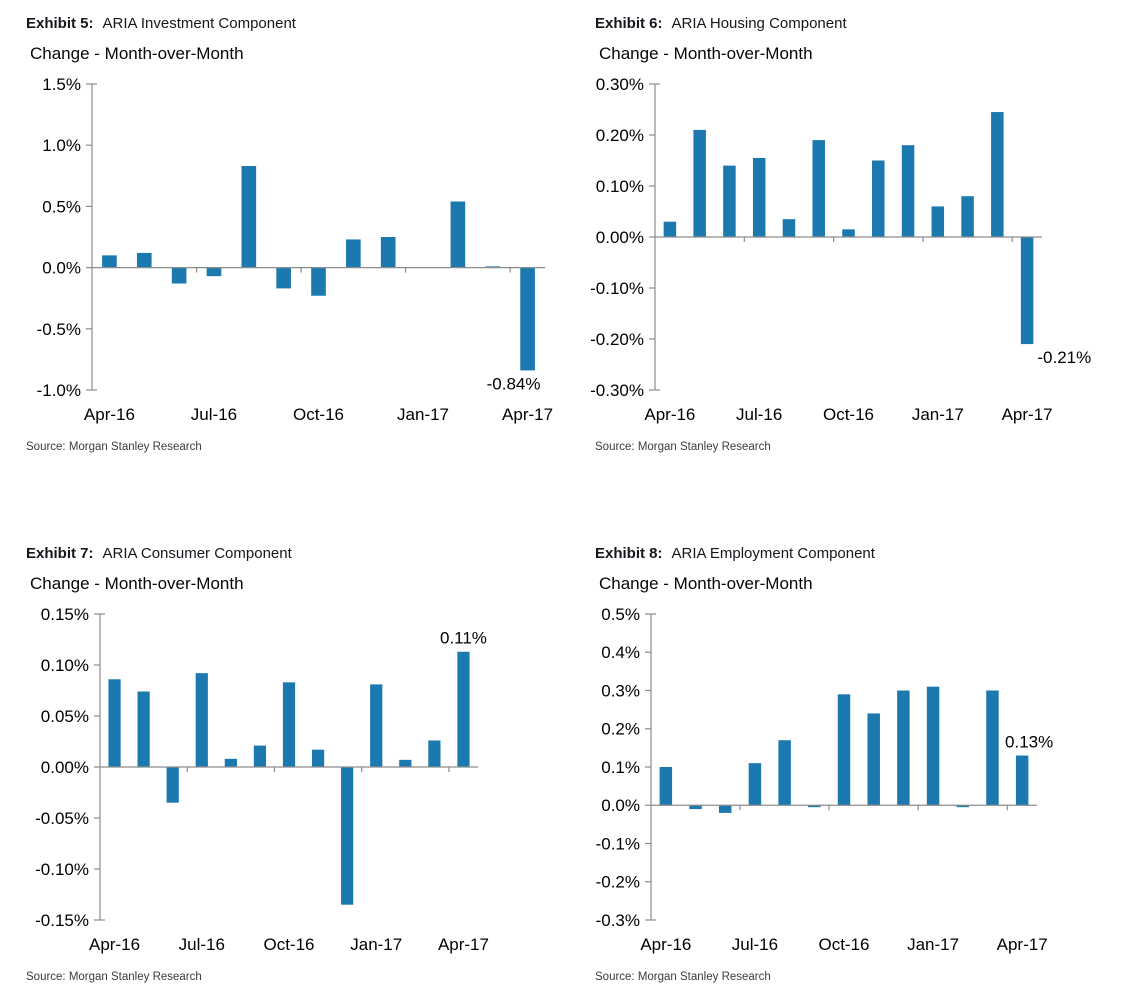 This screenshot has height=1004, width=1138. What do you see at coordinates (463, 638) in the screenshot?
I see `bar-value-label: 0.11%` at bounding box center [463, 638].